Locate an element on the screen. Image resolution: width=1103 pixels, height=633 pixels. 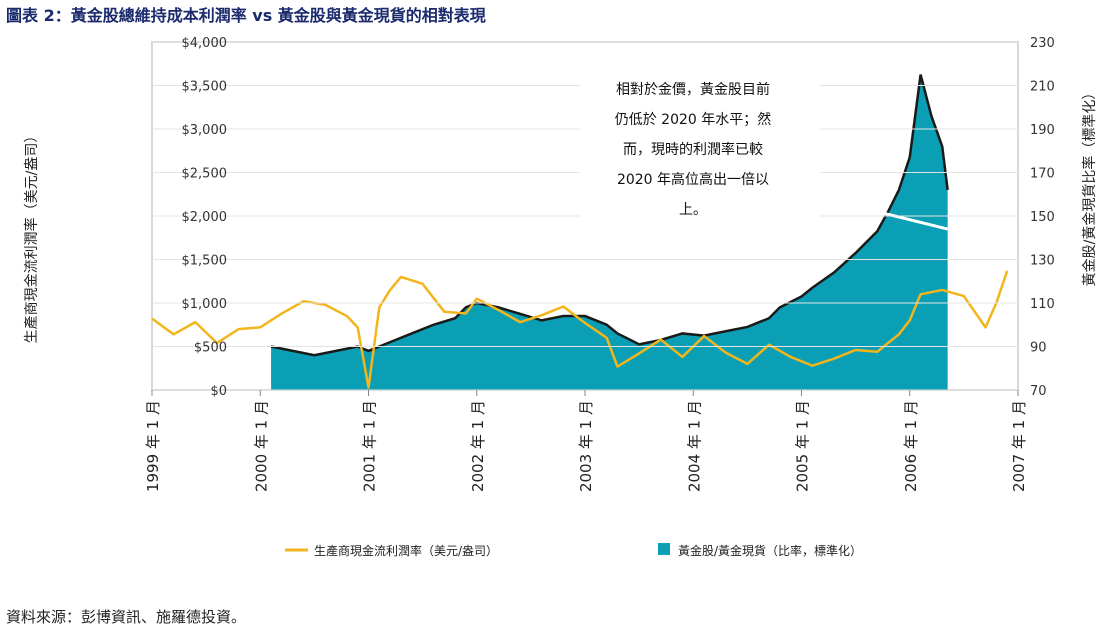
trend-line-layer is located at coordinates (912, 220).